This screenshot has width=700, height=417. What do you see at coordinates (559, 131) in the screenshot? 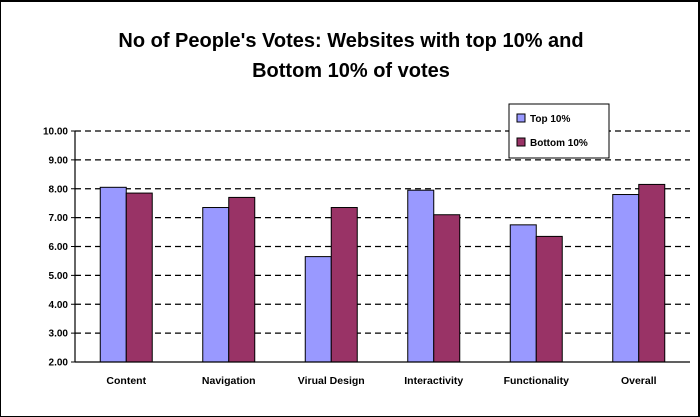
I see `legend-box` at bounding box center [559, 131].